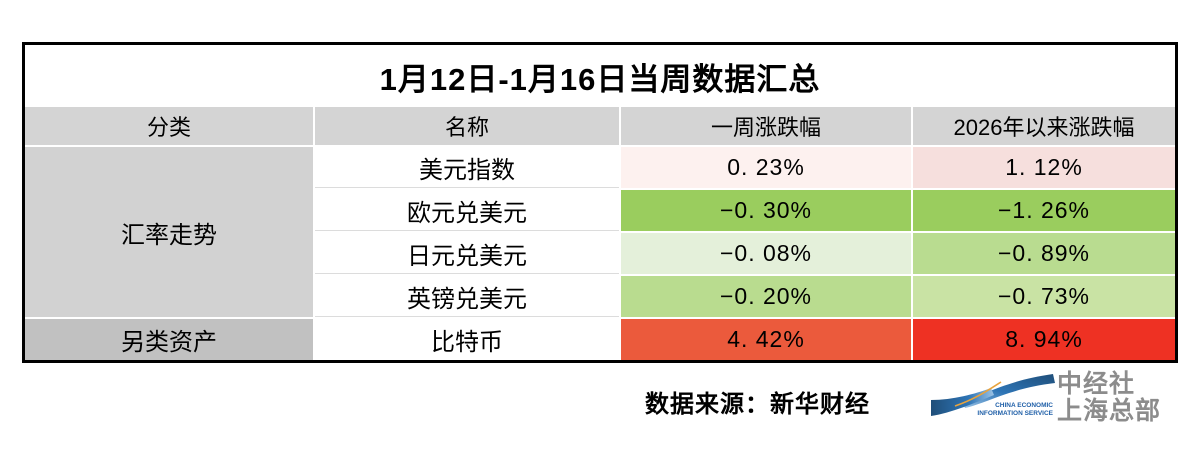 The height and width of the screenshot is (458, 1200). Describe the element at coordinates (1096, 384) in the screenshot. I see `ceis-org-line1: 中经社` at that location.